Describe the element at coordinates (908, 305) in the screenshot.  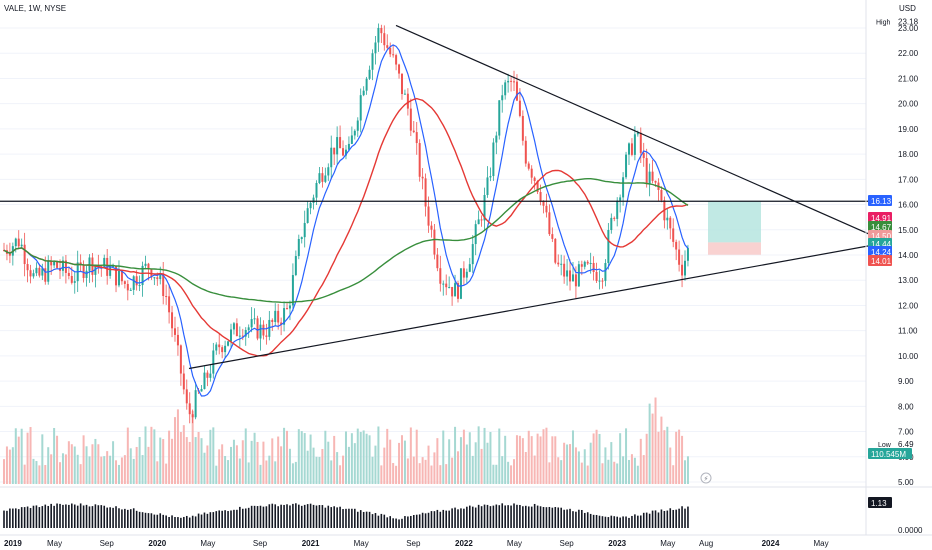
I see `price-tick-label: 12.00` at that location.